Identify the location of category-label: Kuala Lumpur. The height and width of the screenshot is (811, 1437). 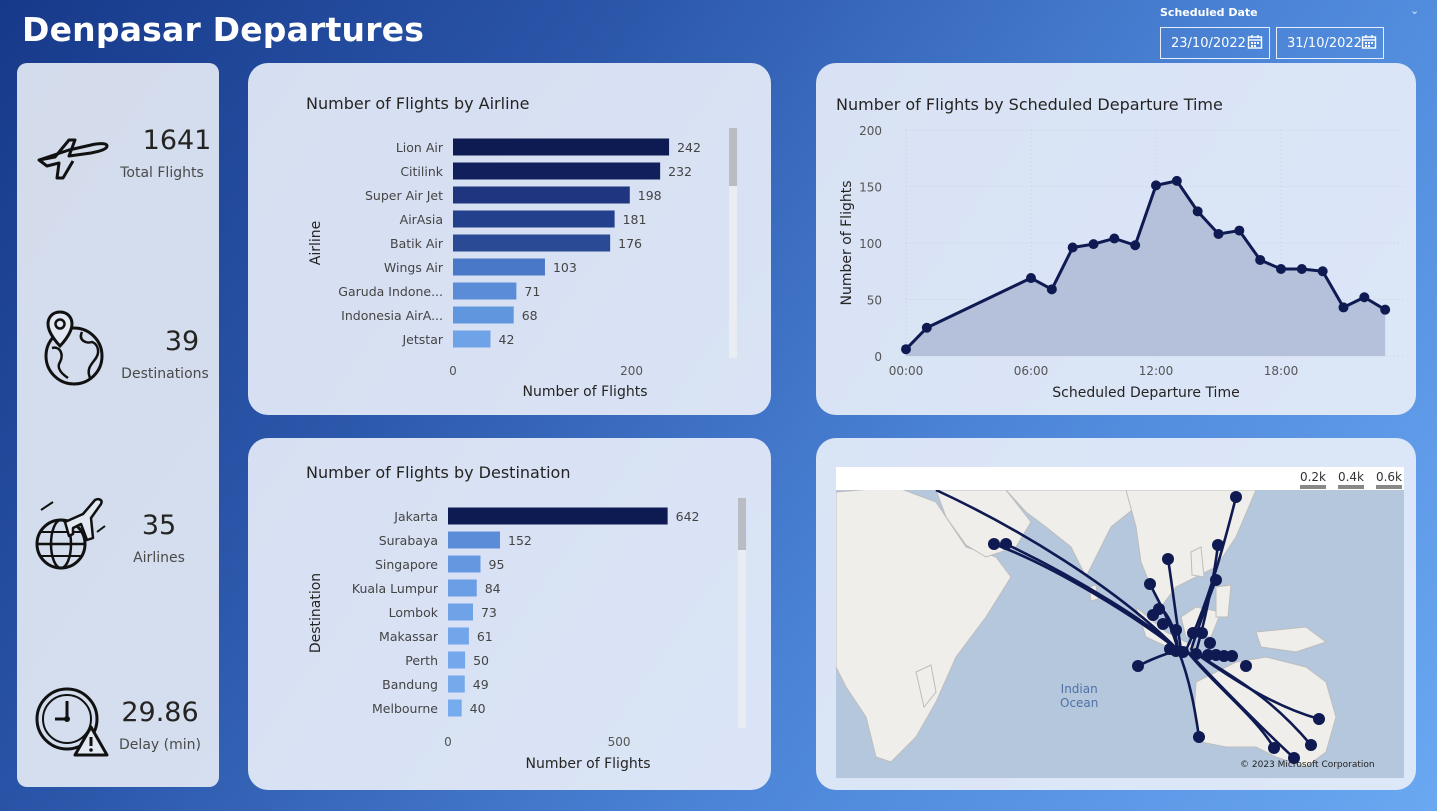
(395, 588).